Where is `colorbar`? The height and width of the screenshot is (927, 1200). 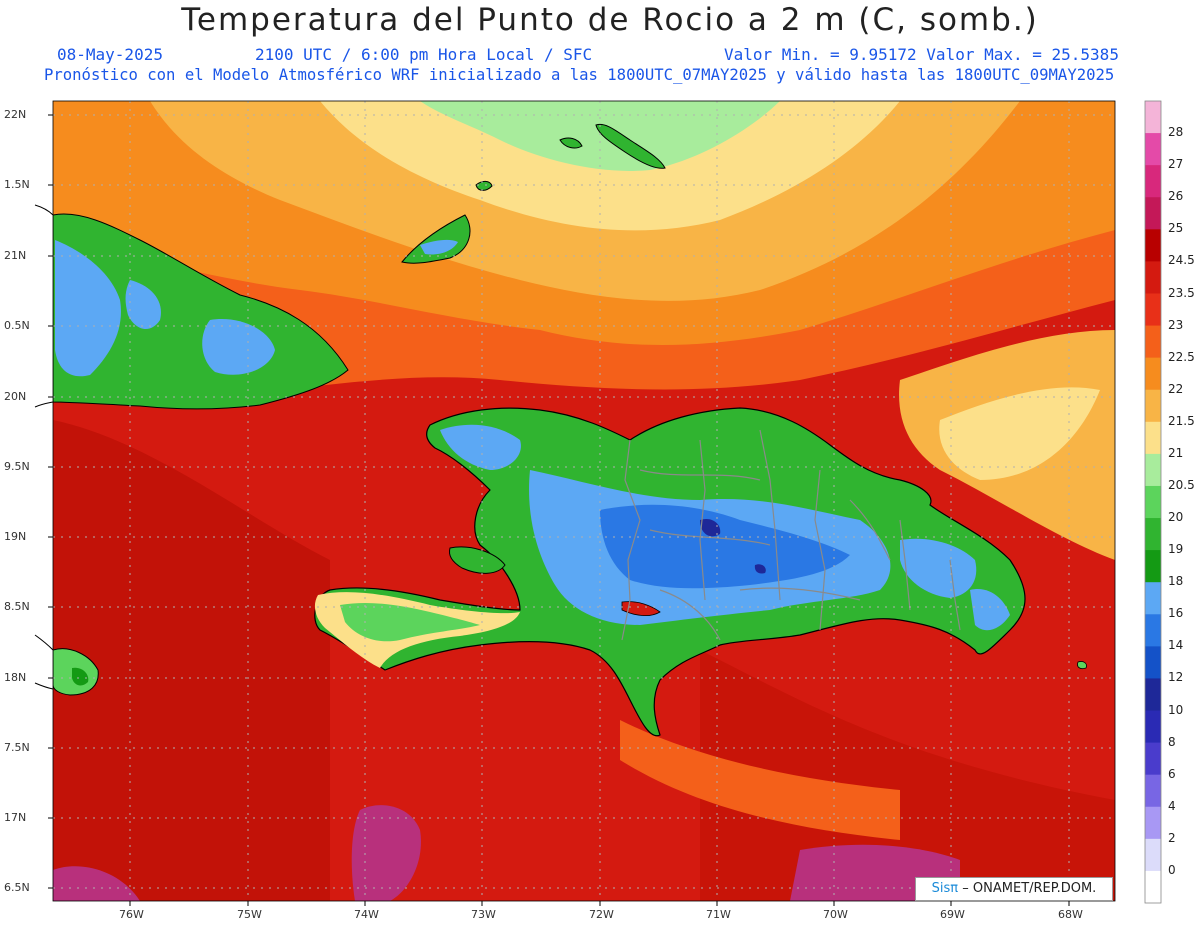
colorbar is located at coordinates (1153, 502).